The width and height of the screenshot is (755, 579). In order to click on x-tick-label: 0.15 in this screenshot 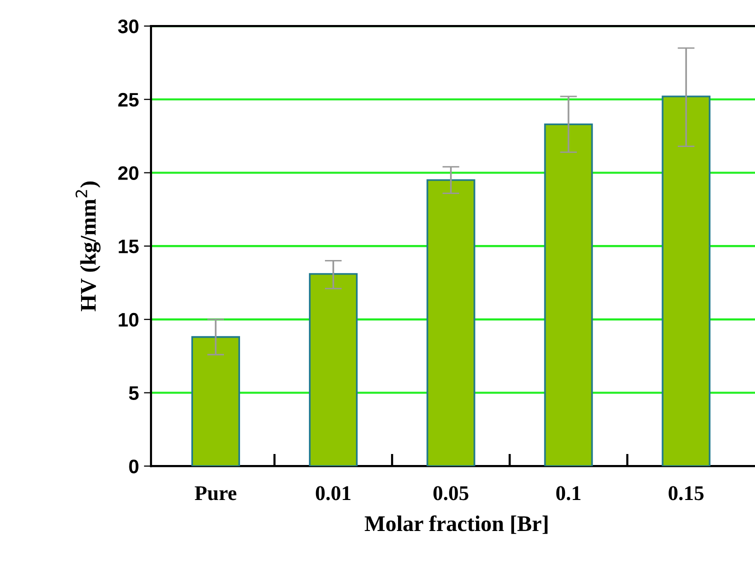, I will do `click(686, 493)`.